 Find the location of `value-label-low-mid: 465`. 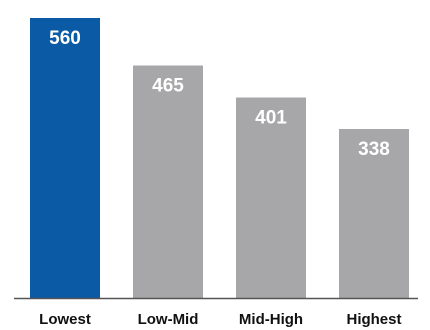

value-label-low-mid: 465 is located at coordinates (168, 86).